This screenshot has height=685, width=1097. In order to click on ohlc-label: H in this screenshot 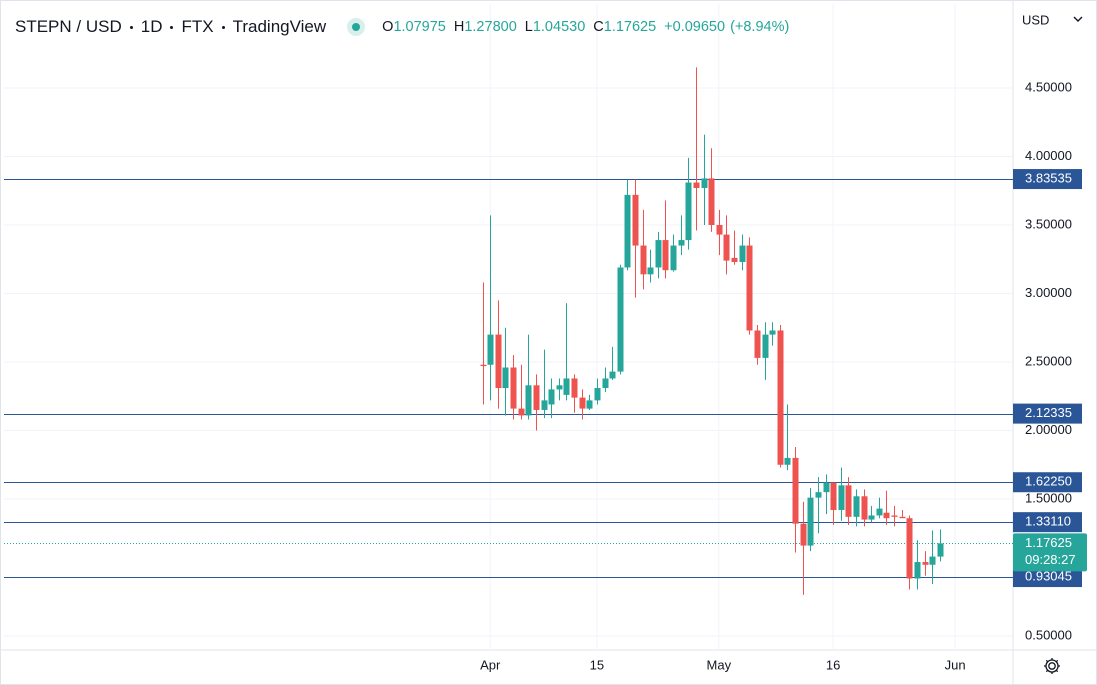, I will do `click(459, 27)`.